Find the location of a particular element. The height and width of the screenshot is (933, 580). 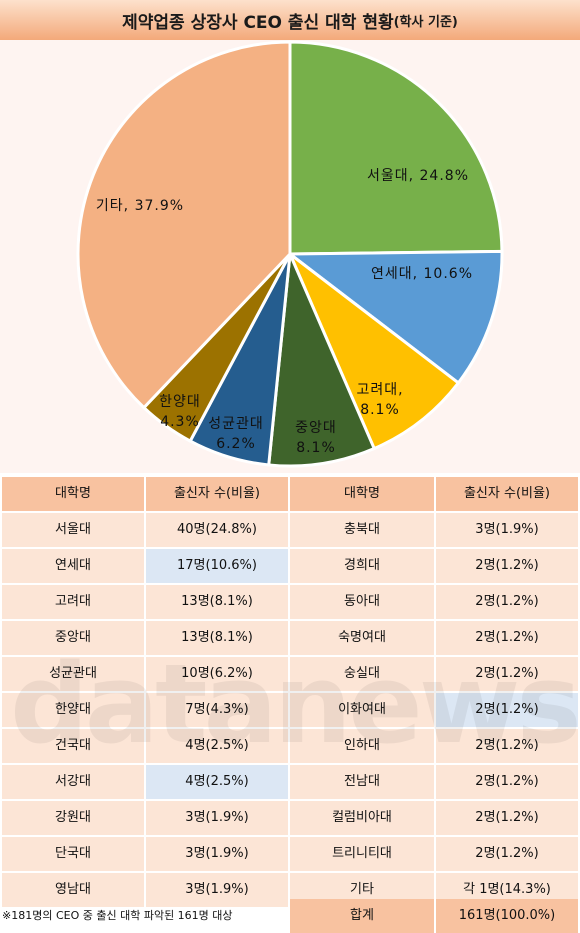

table-row: 서울대 40명(24.8%) 충북대 3명(1.9%) is located at coordinates (290, 530).